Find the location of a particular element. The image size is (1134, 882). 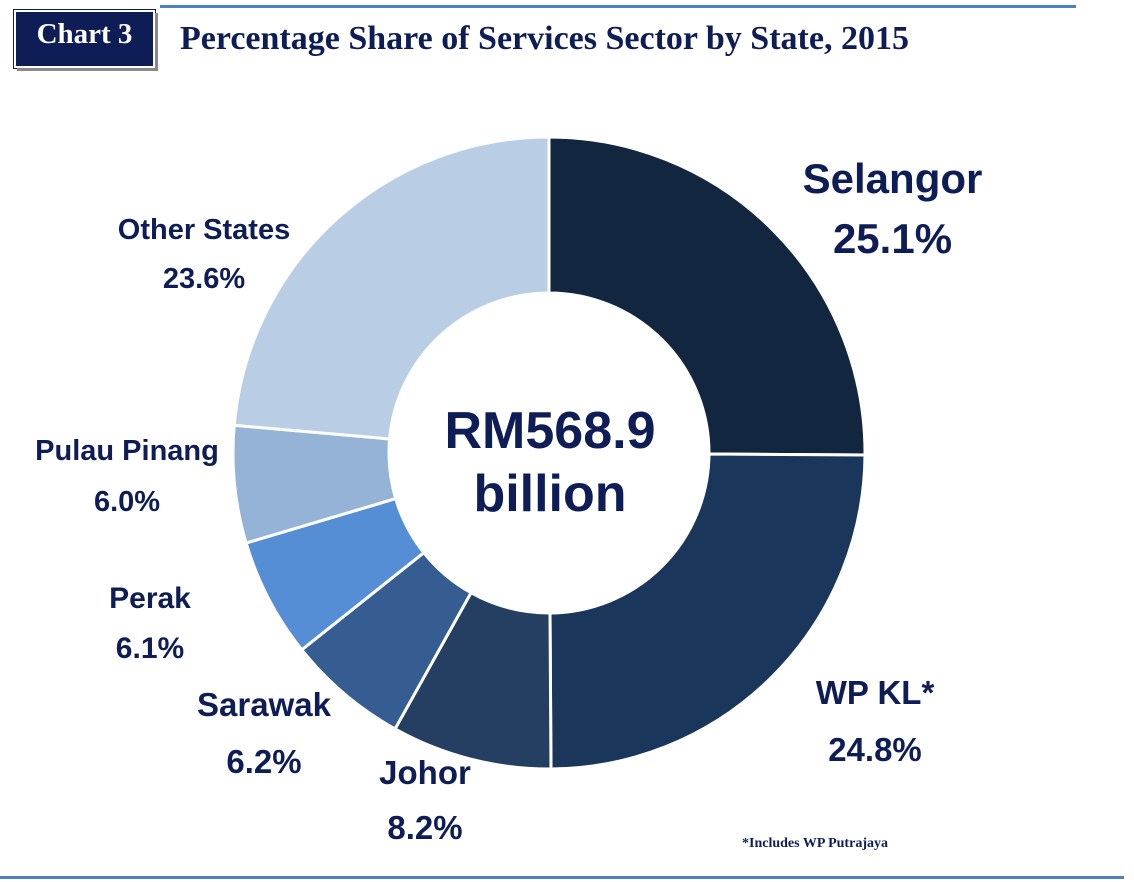

label-sarawak-value: 6.2% is located at coordinates (264, 761).